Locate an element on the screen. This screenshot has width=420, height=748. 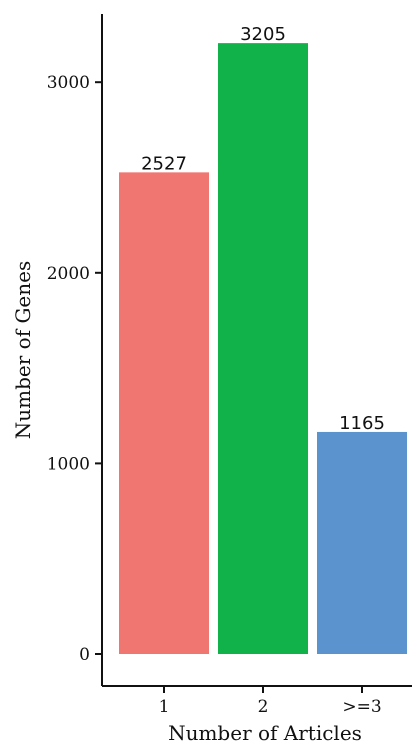
x-tick-label: 1 is located at coordinates (164, 707).